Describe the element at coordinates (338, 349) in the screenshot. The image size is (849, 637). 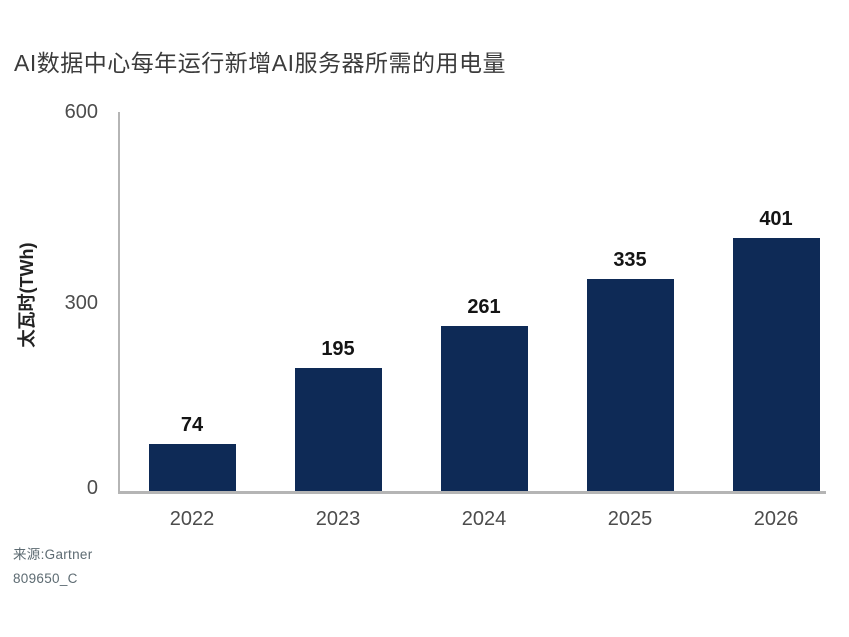
I see `bar-value-2023: 195` at that location.